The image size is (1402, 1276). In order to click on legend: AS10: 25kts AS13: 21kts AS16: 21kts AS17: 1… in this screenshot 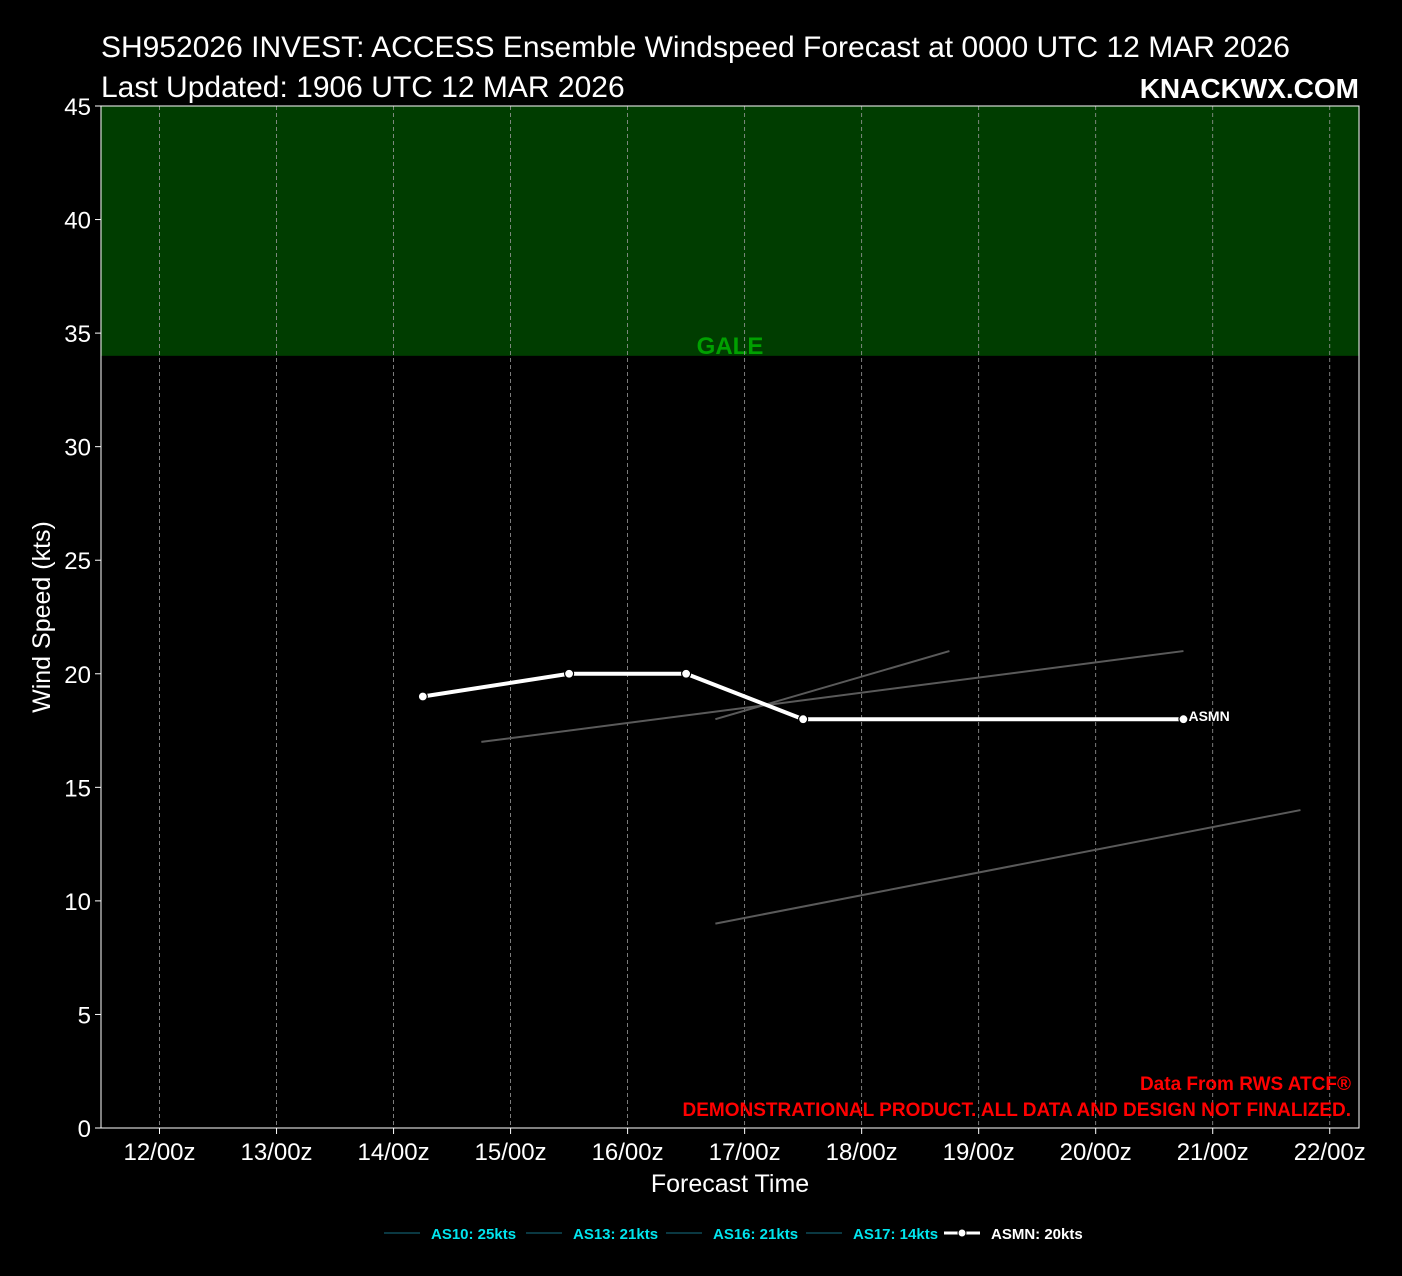, I will do `click(733, 1234)`.